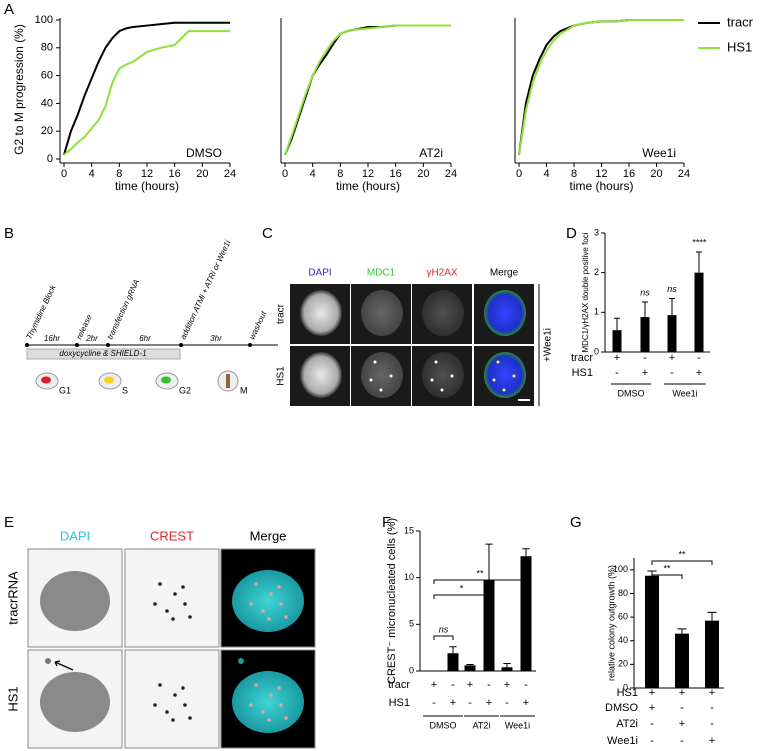  What do you see at coordinates (645, 292) in the screenshot?
I see `significance: ns` at bounding box center [645, 292].